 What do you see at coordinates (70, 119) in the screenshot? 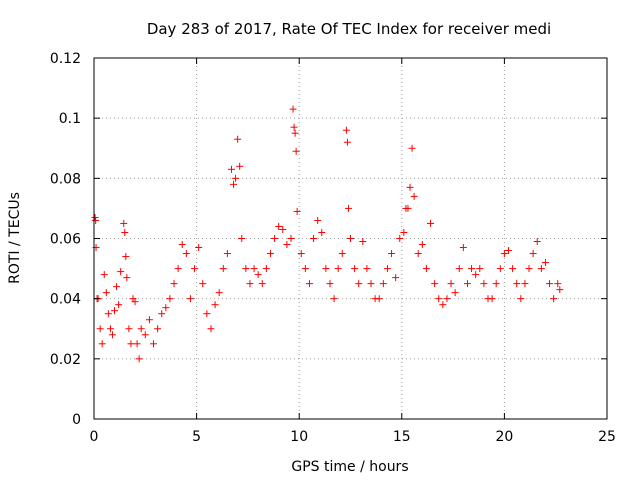
I see `y-tick-label: 0.1` at bounding box center [70, 119].